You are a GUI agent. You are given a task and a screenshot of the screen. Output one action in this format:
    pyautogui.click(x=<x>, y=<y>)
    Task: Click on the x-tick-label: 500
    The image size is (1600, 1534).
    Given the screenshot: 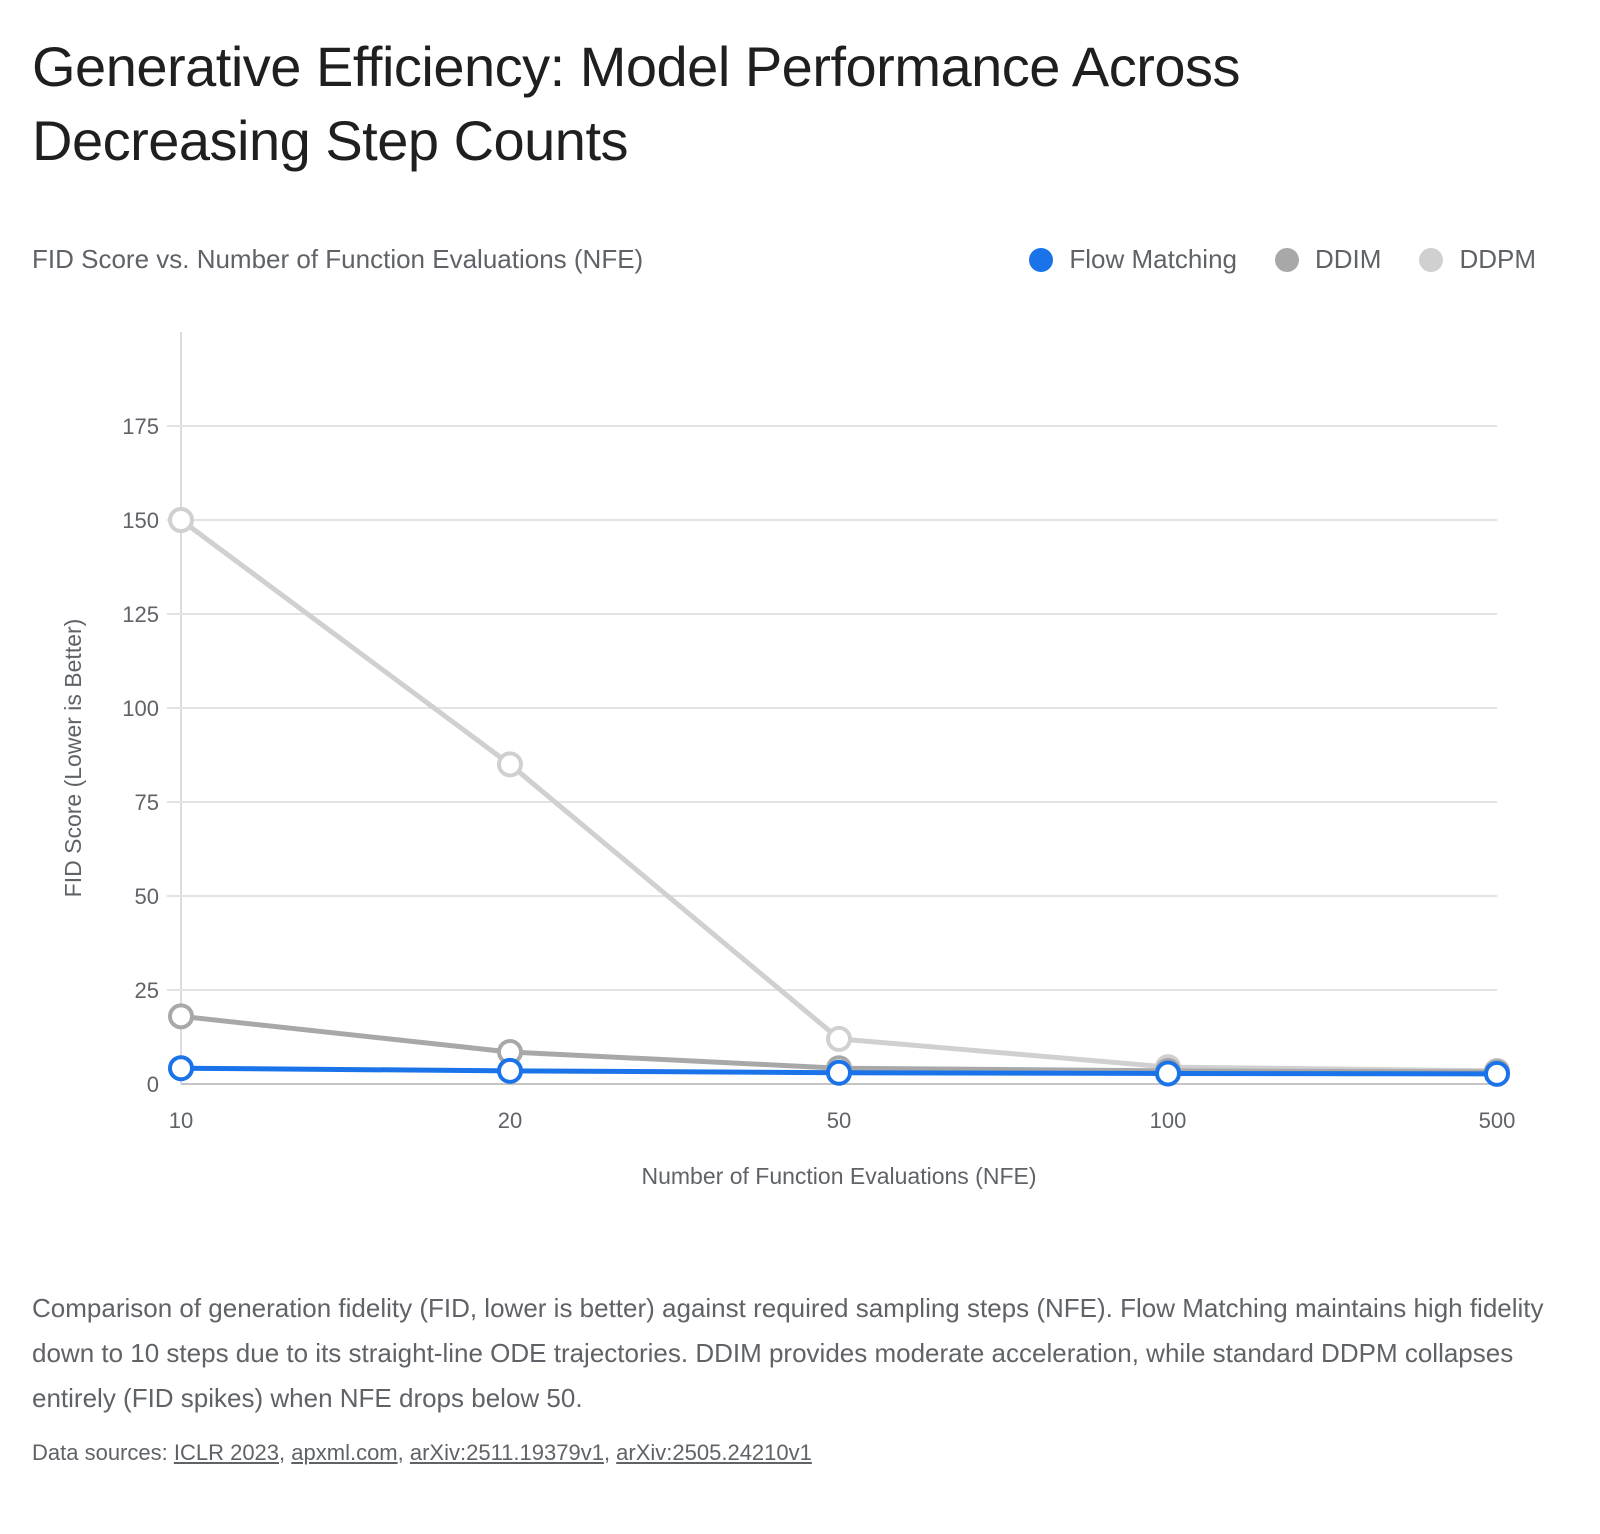 What is the action you would take?
    pyautogui.click(x=1497, y=1120)
    